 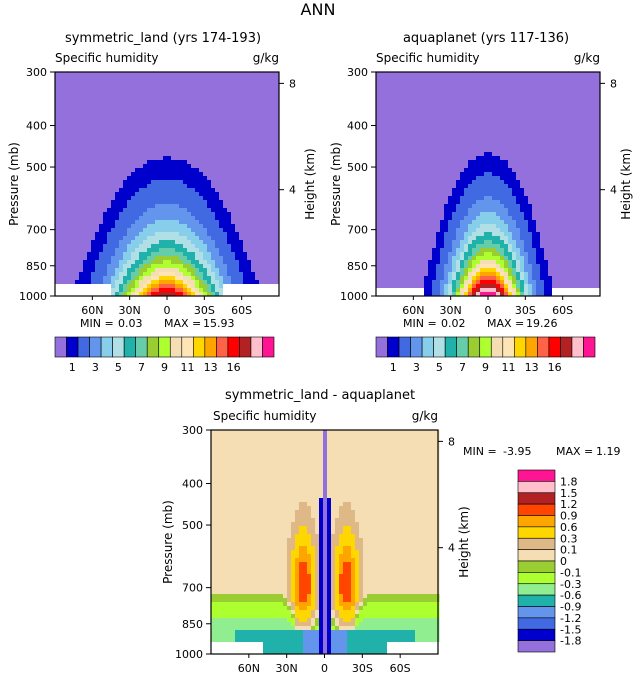 I want to click on colorbar-swatch, so click(x=164, y=347).